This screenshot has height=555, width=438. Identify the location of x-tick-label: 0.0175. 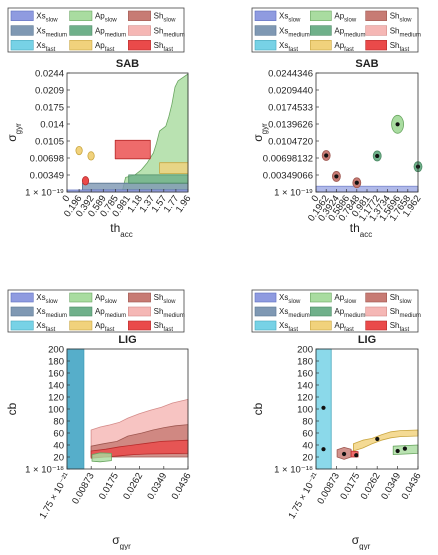
(109, 486).